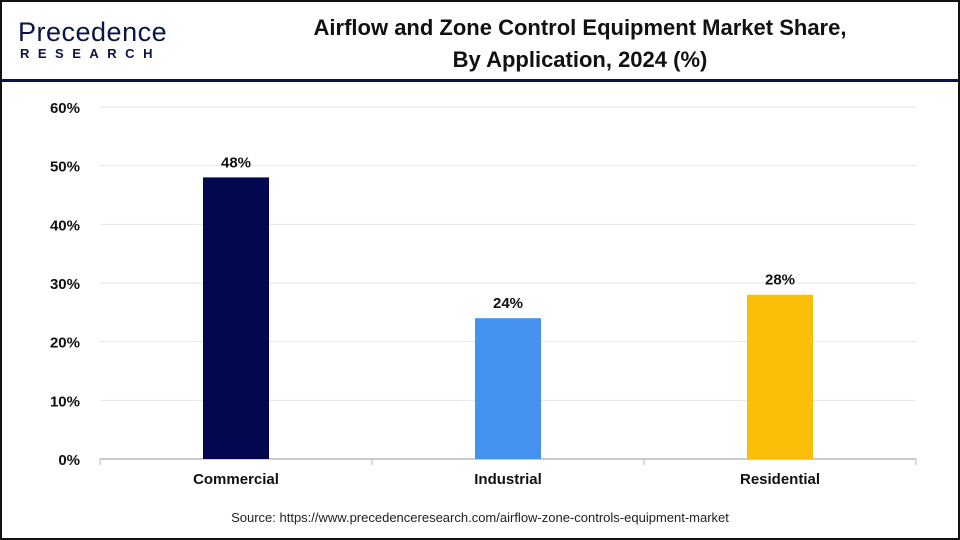 Image resolution: width=960 pixels, height=540 pixels. What do you see at coordinates (65, 108) in the screenshot?
I see `y-tick-label: 60%` at bounding box center [65, 108].